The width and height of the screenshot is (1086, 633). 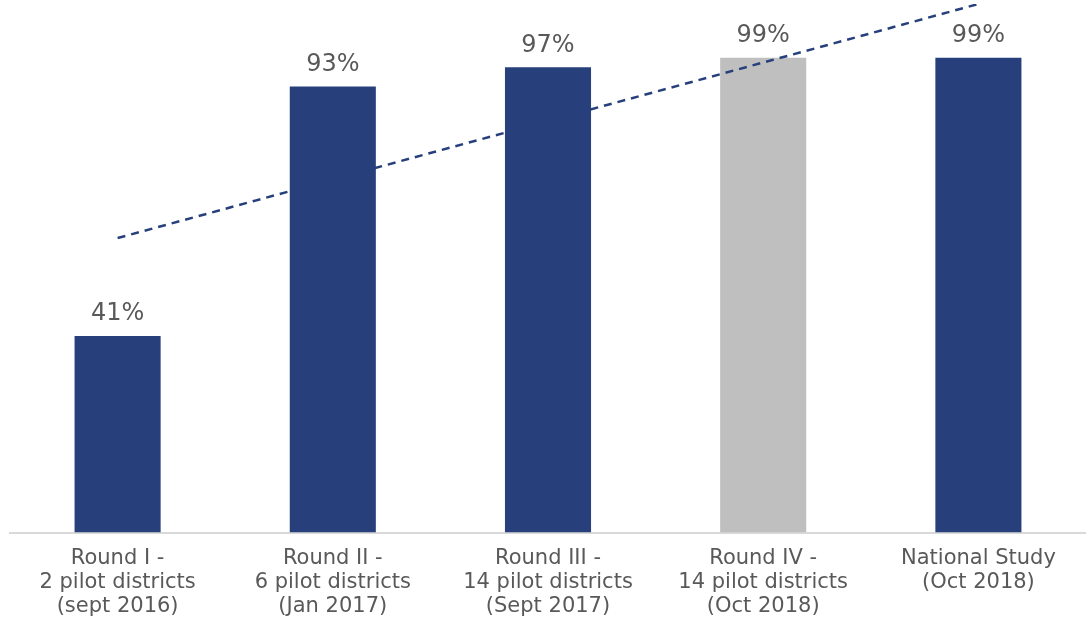 What do you see at coordinates (548, 581) in the screenshot?
I see `x-tick-label: Round III - 14 pilot districts (Sept 2017)` at bounding box center [548, 581].